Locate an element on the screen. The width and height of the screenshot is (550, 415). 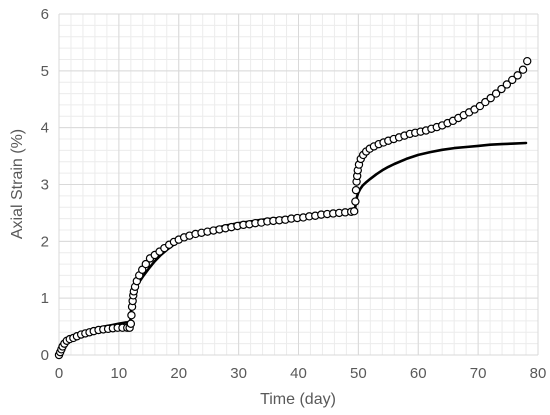
x-axis-tick-labels: 0 10 20 30 40 50 60 70 80 is located at coordinates (301, 373).